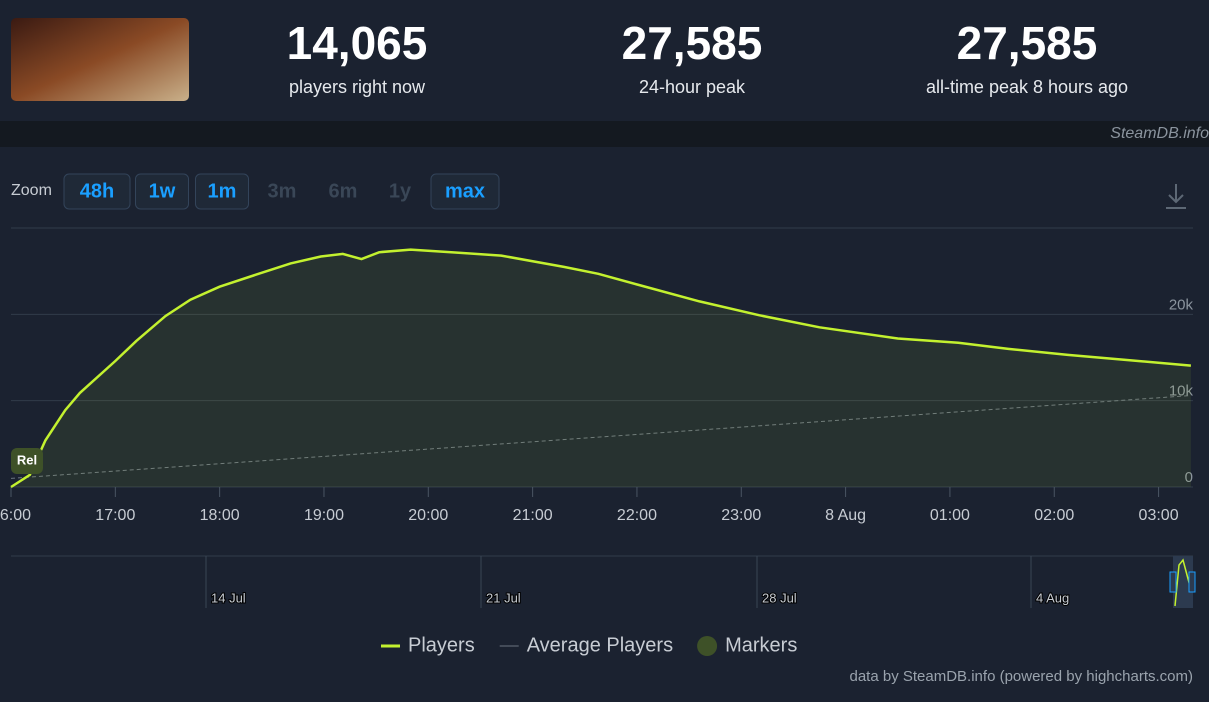 The image size is (1209, 702). I want to click on zoom-option: 3m, so click(282, 191).